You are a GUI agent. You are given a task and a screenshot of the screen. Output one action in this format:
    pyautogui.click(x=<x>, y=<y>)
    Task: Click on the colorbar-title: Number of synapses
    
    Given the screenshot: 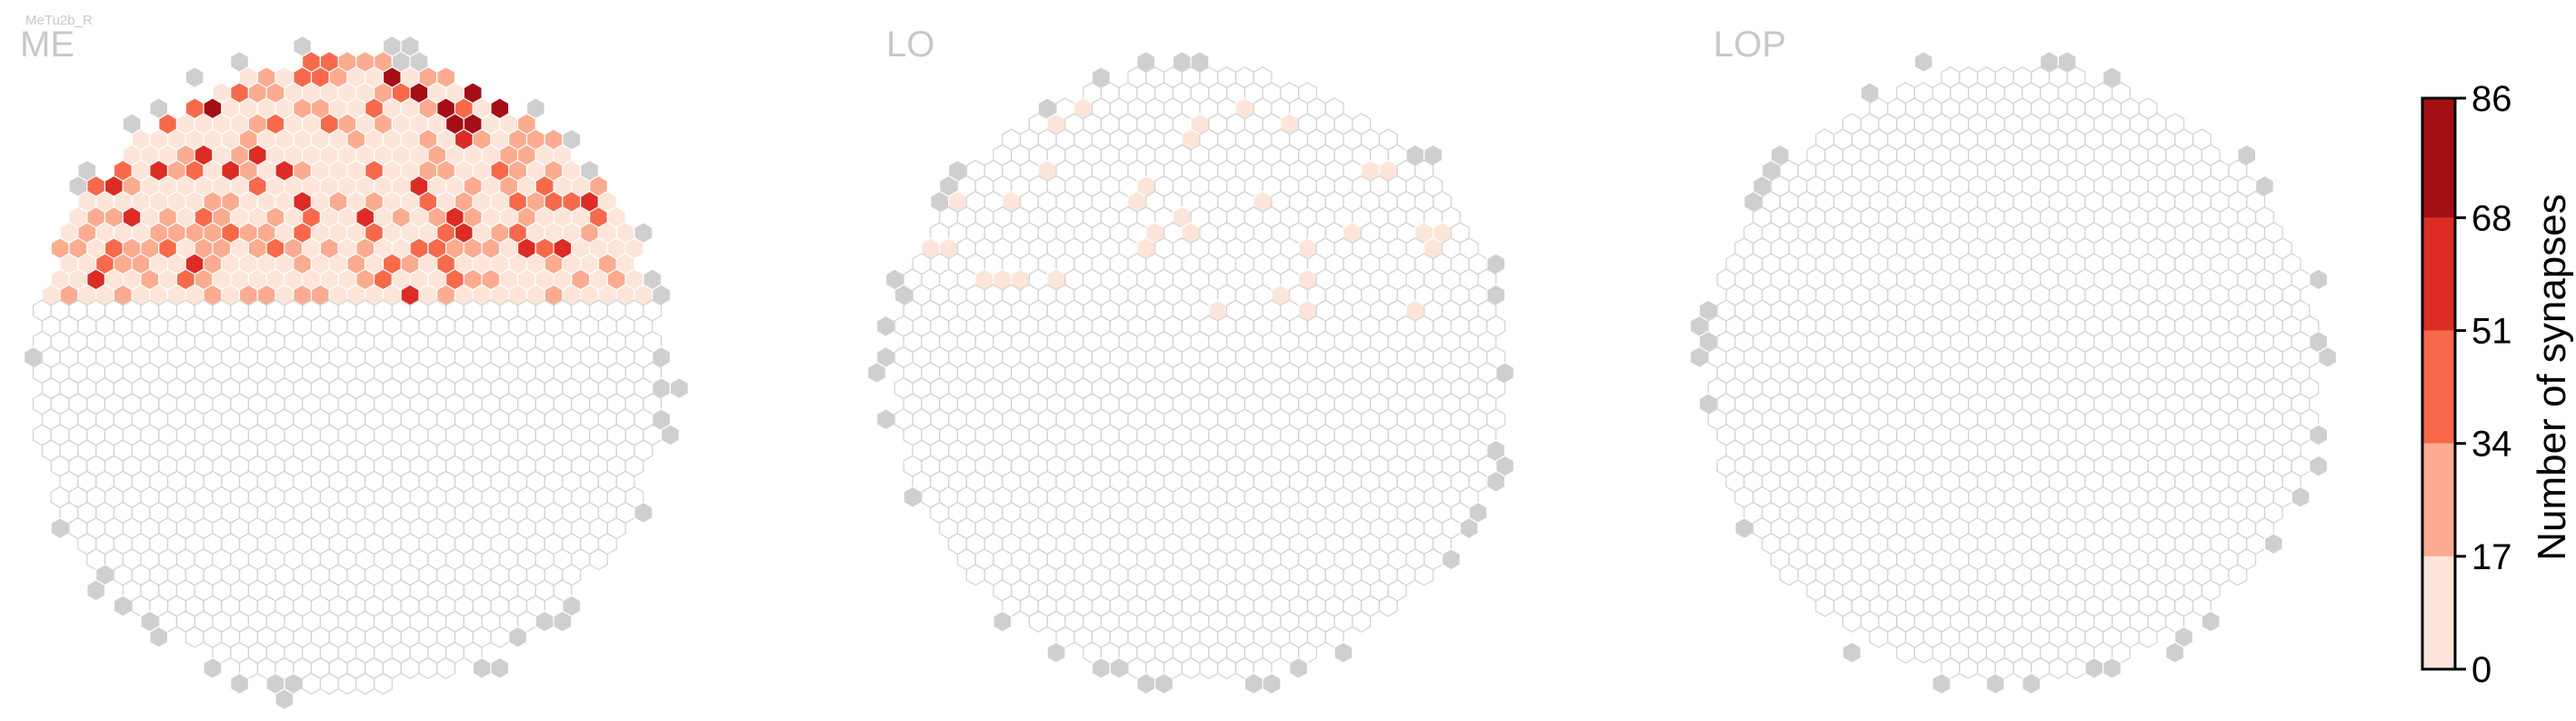 What is the action you would take?
    pyautogui.click(x=2552, y=377)
    